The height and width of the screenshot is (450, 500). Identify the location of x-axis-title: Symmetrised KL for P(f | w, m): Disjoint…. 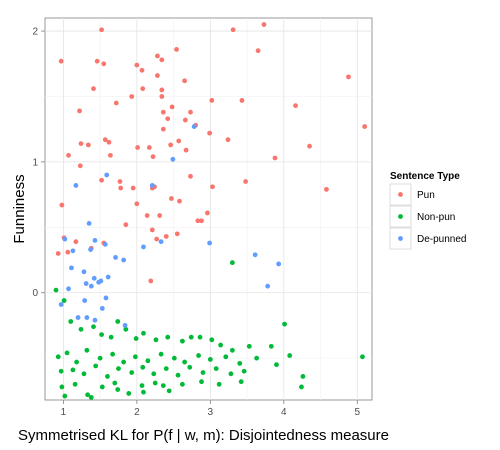
(203, 435).